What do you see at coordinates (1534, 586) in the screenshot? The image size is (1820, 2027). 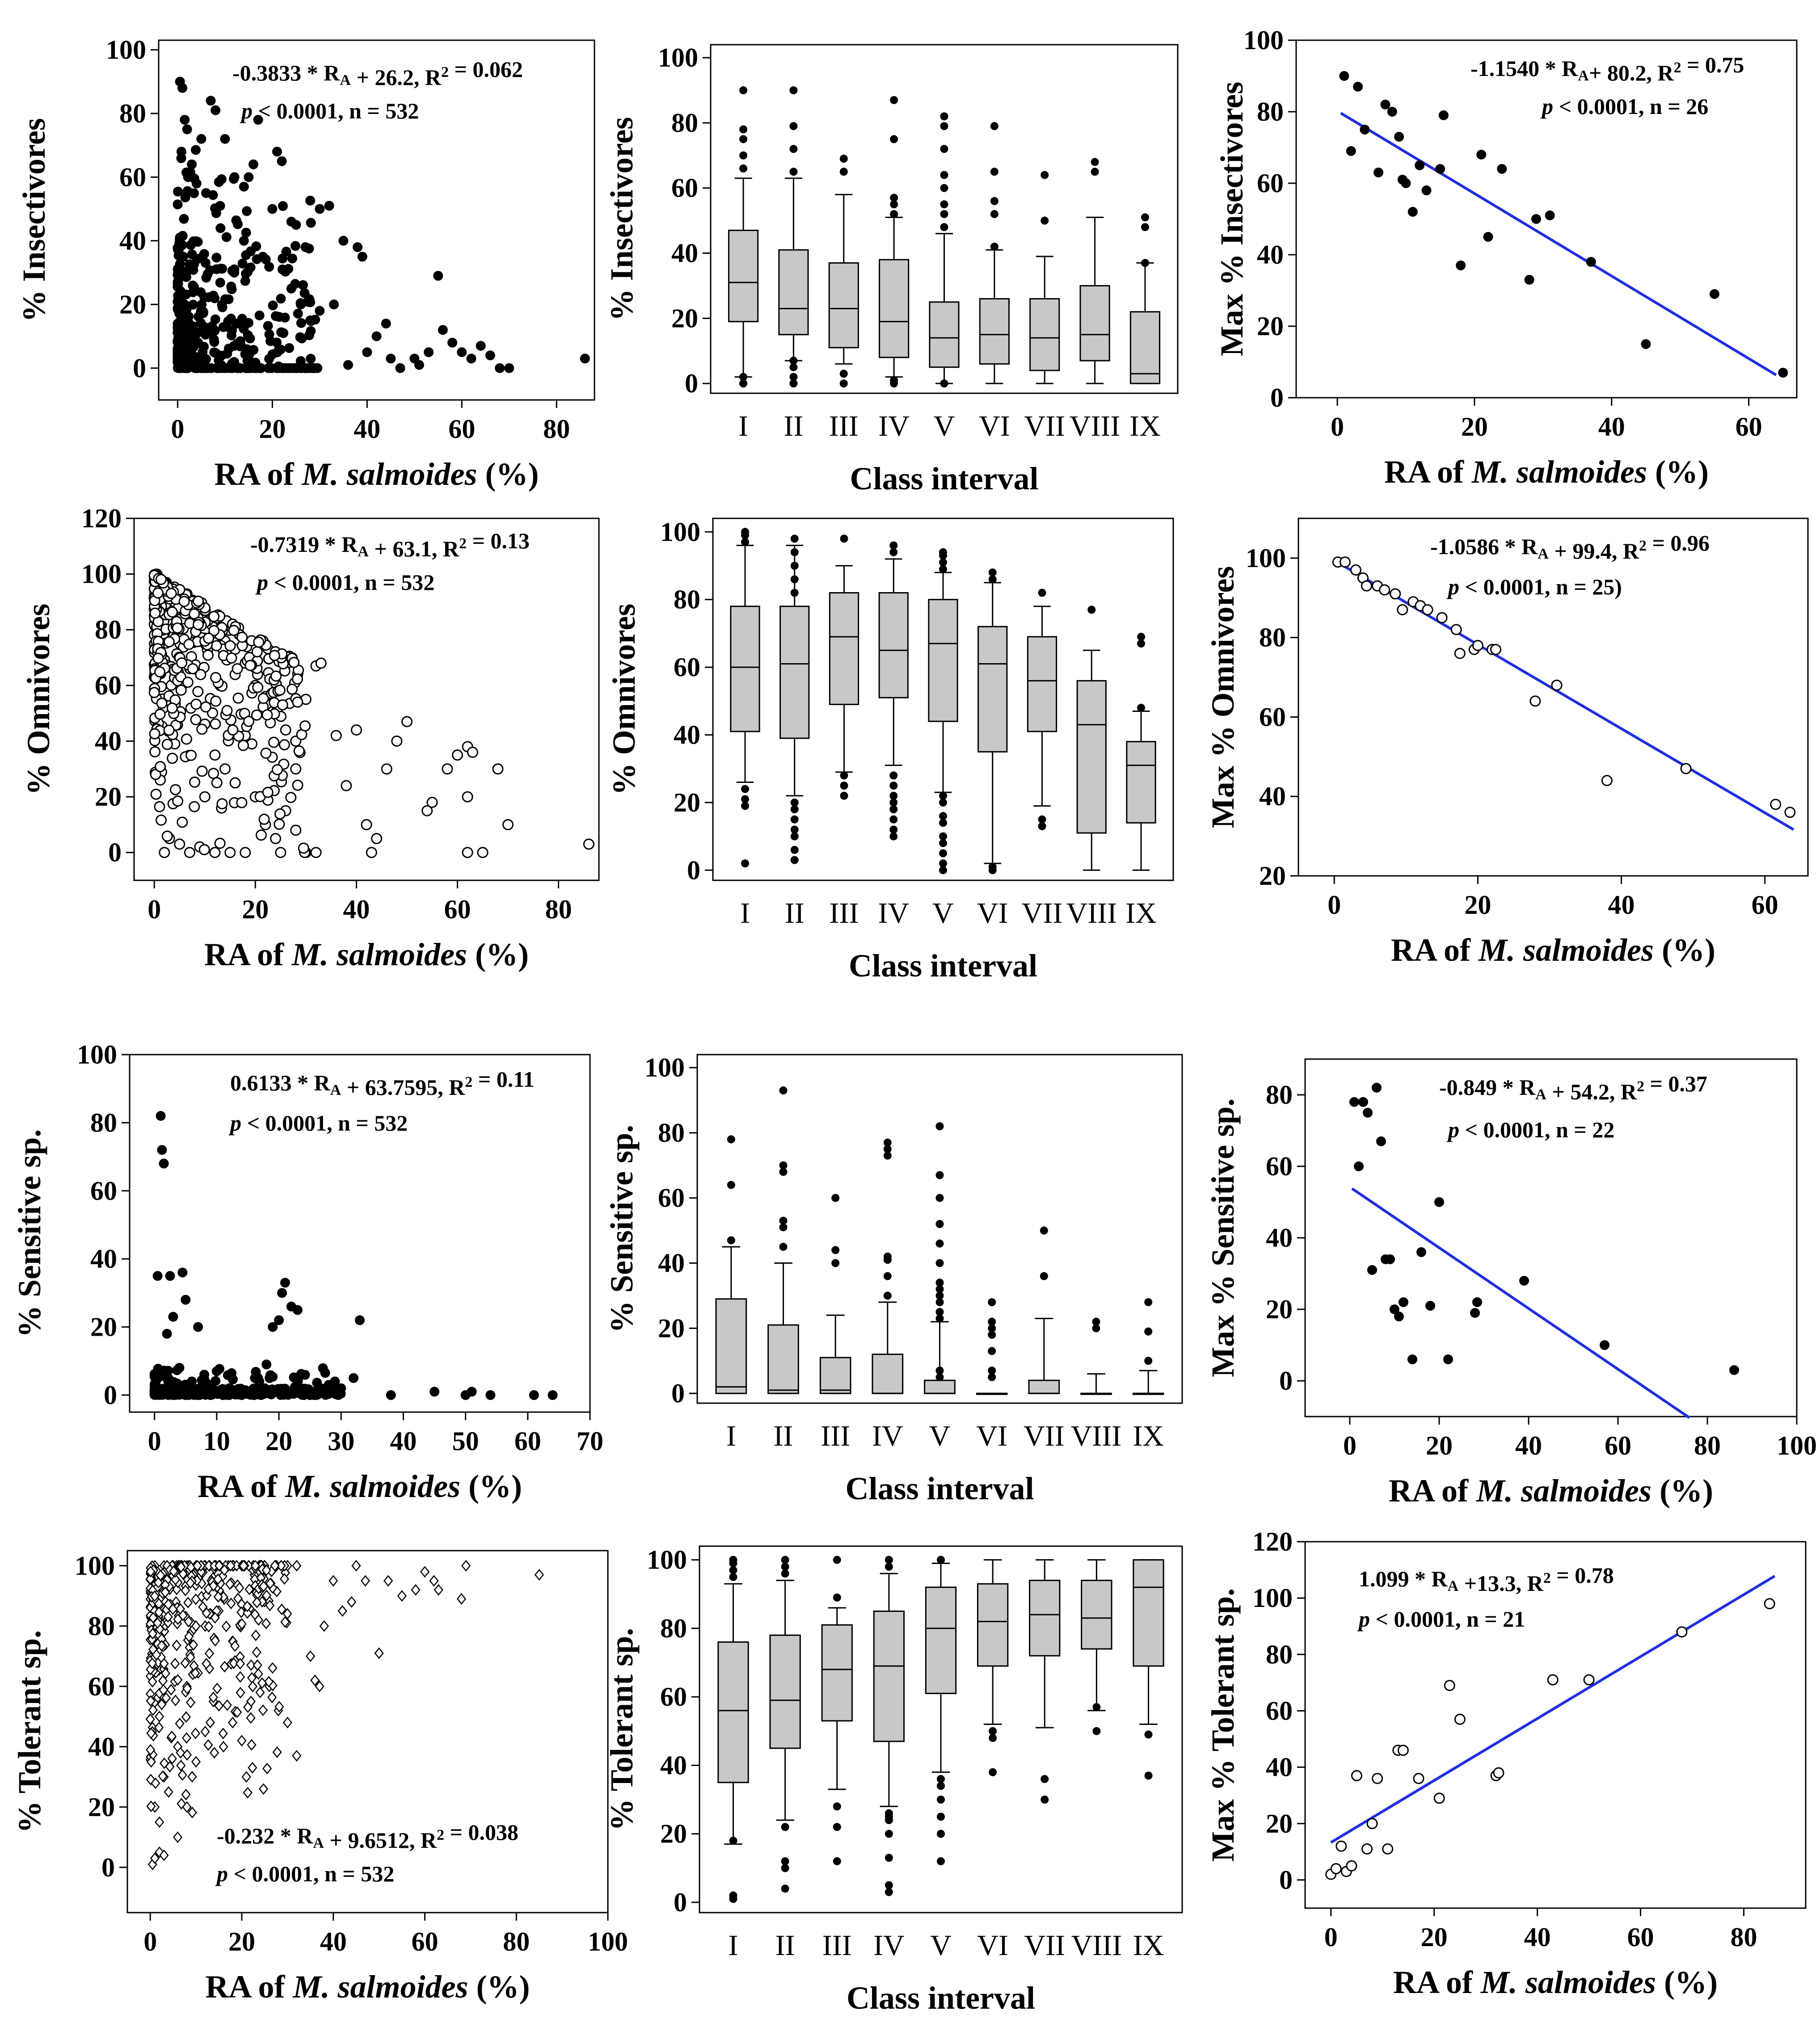 I see `regression-stats: p < 0.0001, n = 25)` at bounding box center [1534, 586].